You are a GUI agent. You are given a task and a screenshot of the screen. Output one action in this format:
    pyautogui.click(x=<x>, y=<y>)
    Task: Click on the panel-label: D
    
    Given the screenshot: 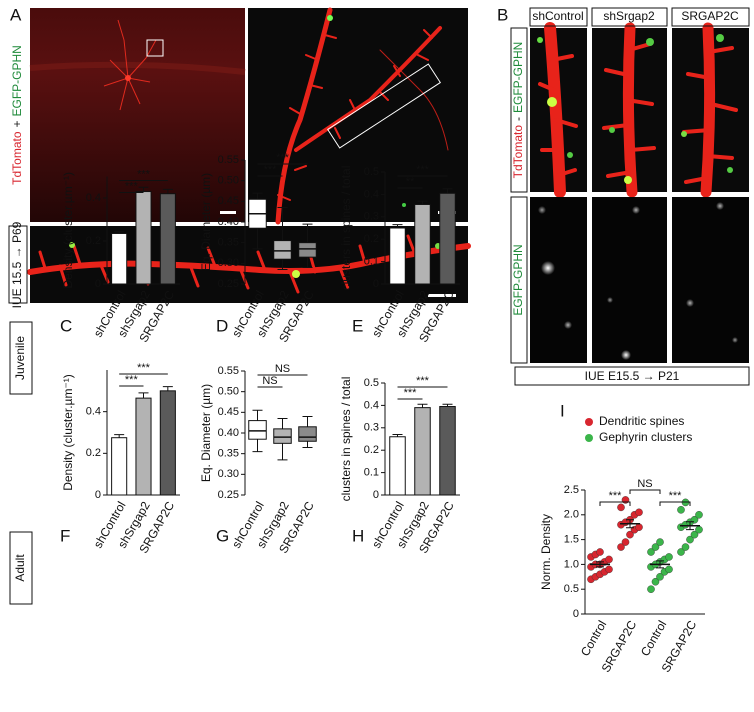 What is the action you would take?
    pyautogui.click(x=222, y=325)
    